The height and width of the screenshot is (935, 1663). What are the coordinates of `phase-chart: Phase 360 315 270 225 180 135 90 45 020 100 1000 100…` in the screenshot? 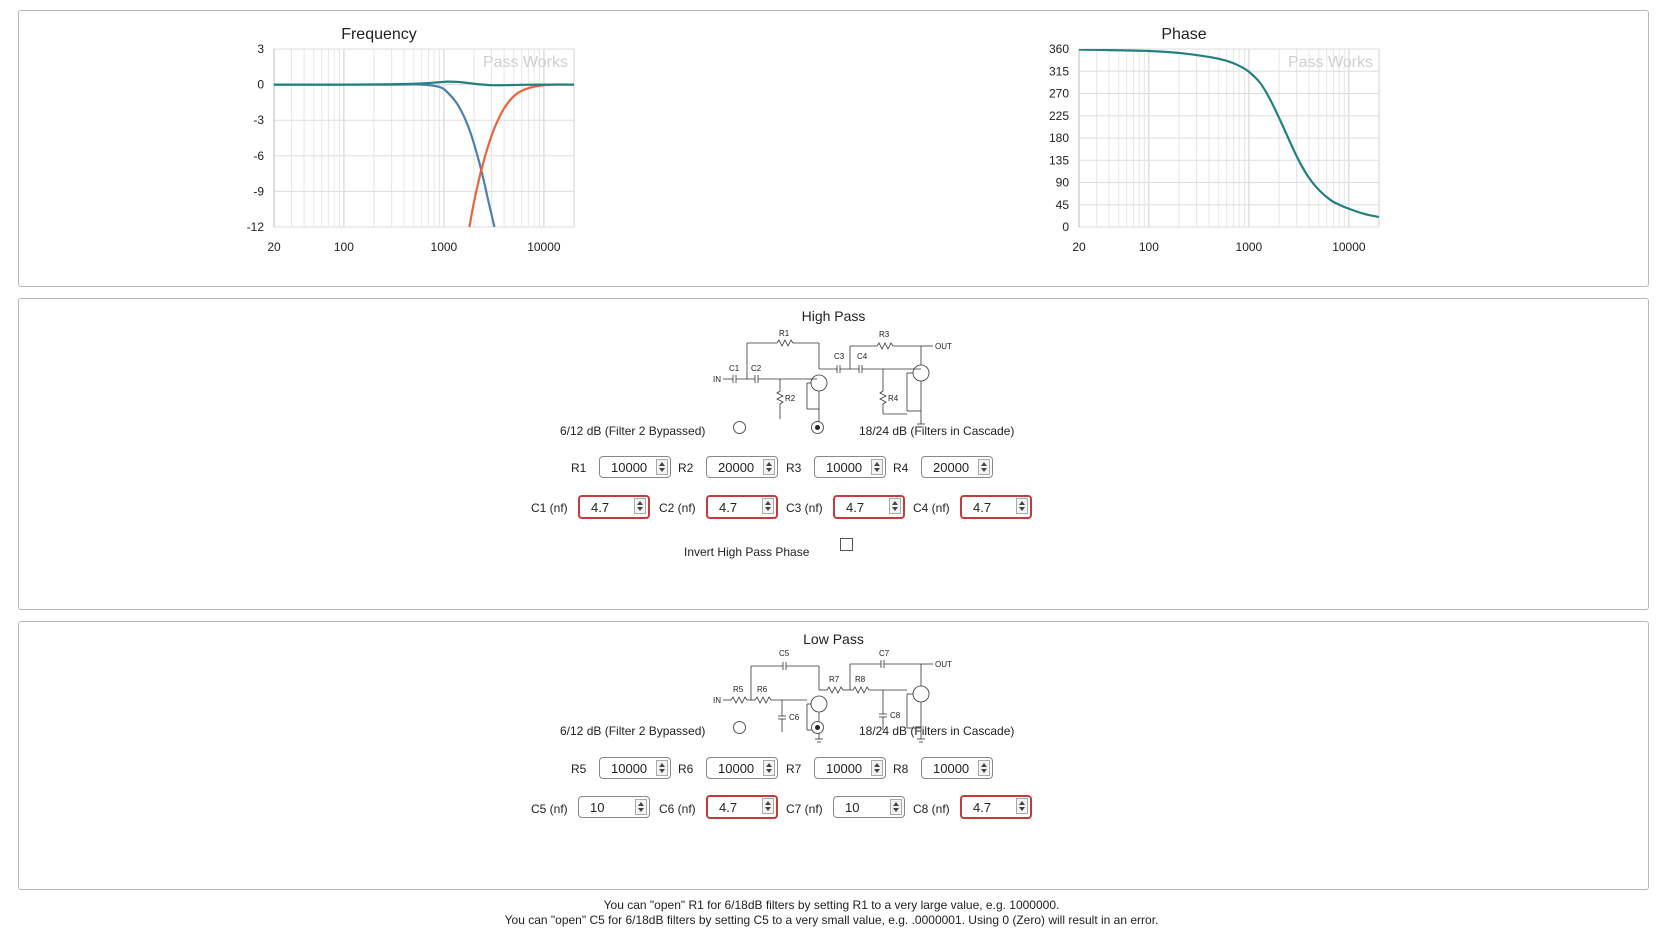 It's located at (1214, 140).